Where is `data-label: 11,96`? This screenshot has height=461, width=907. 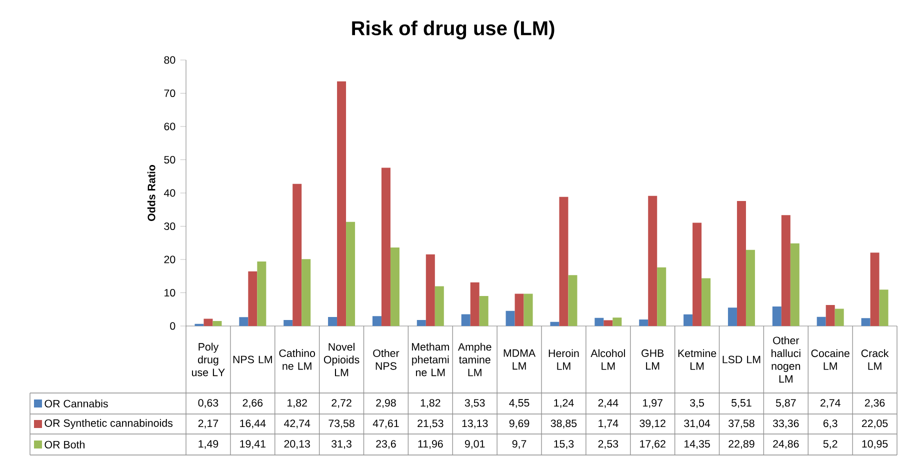
data-label: 11,96 is located at coordinates (430, 444).